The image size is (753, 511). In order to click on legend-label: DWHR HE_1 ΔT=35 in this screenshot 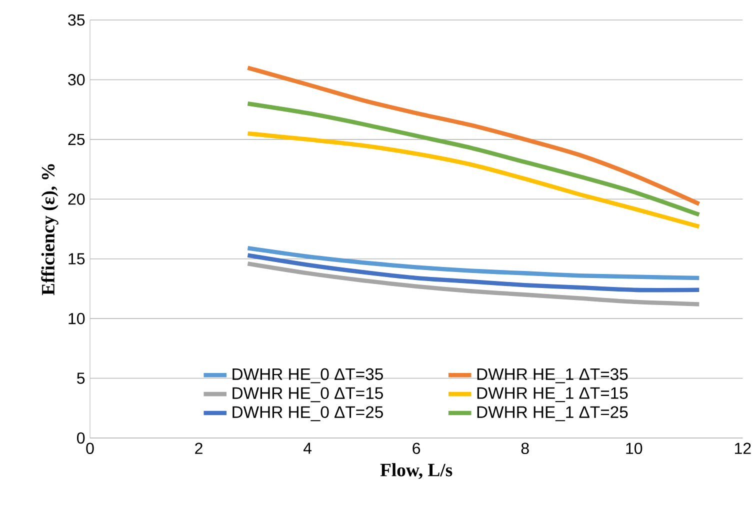, I will do `click(552, 376)`.